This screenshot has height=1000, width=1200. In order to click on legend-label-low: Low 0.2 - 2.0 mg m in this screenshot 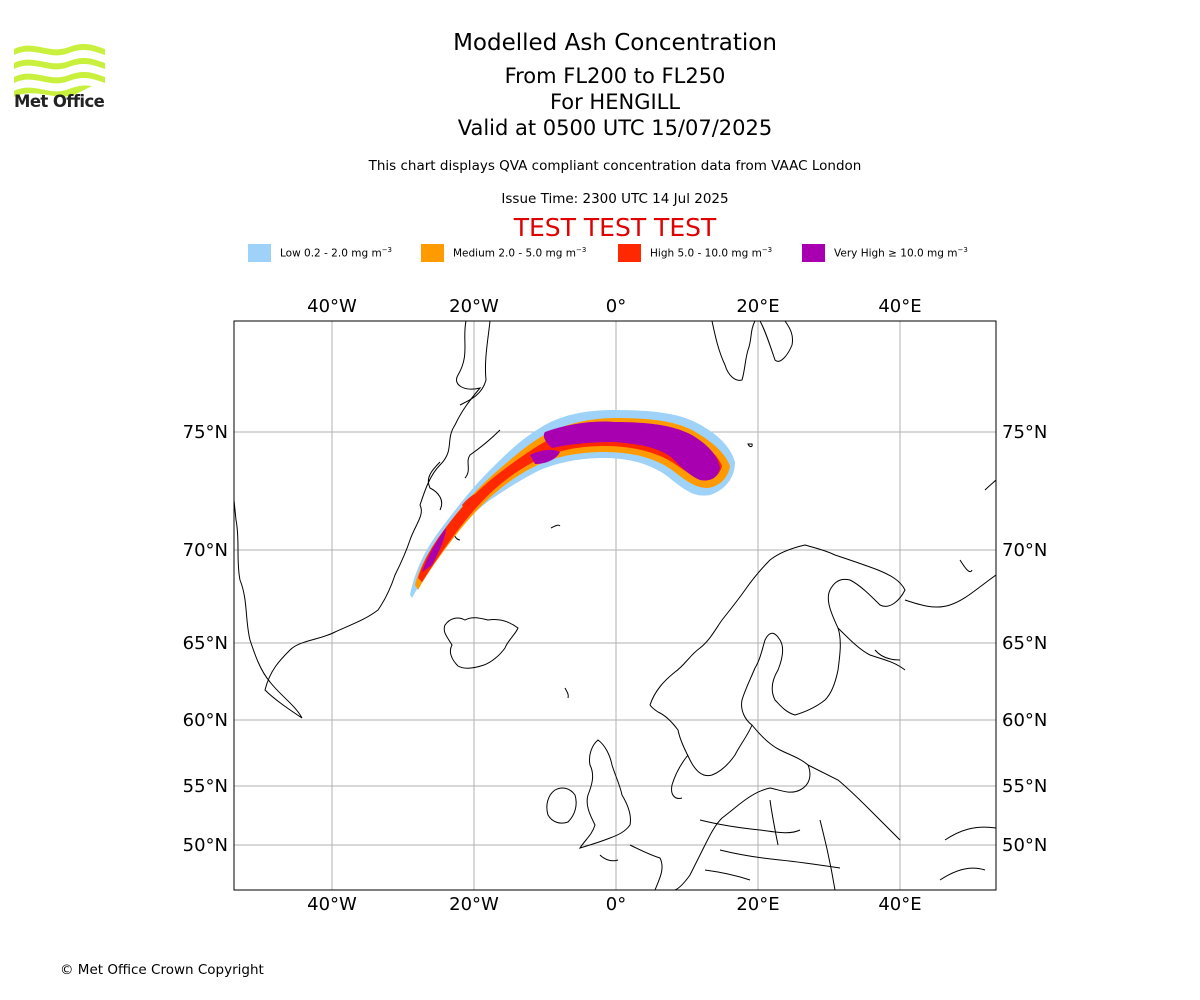, I will do `click(331, 253)`.